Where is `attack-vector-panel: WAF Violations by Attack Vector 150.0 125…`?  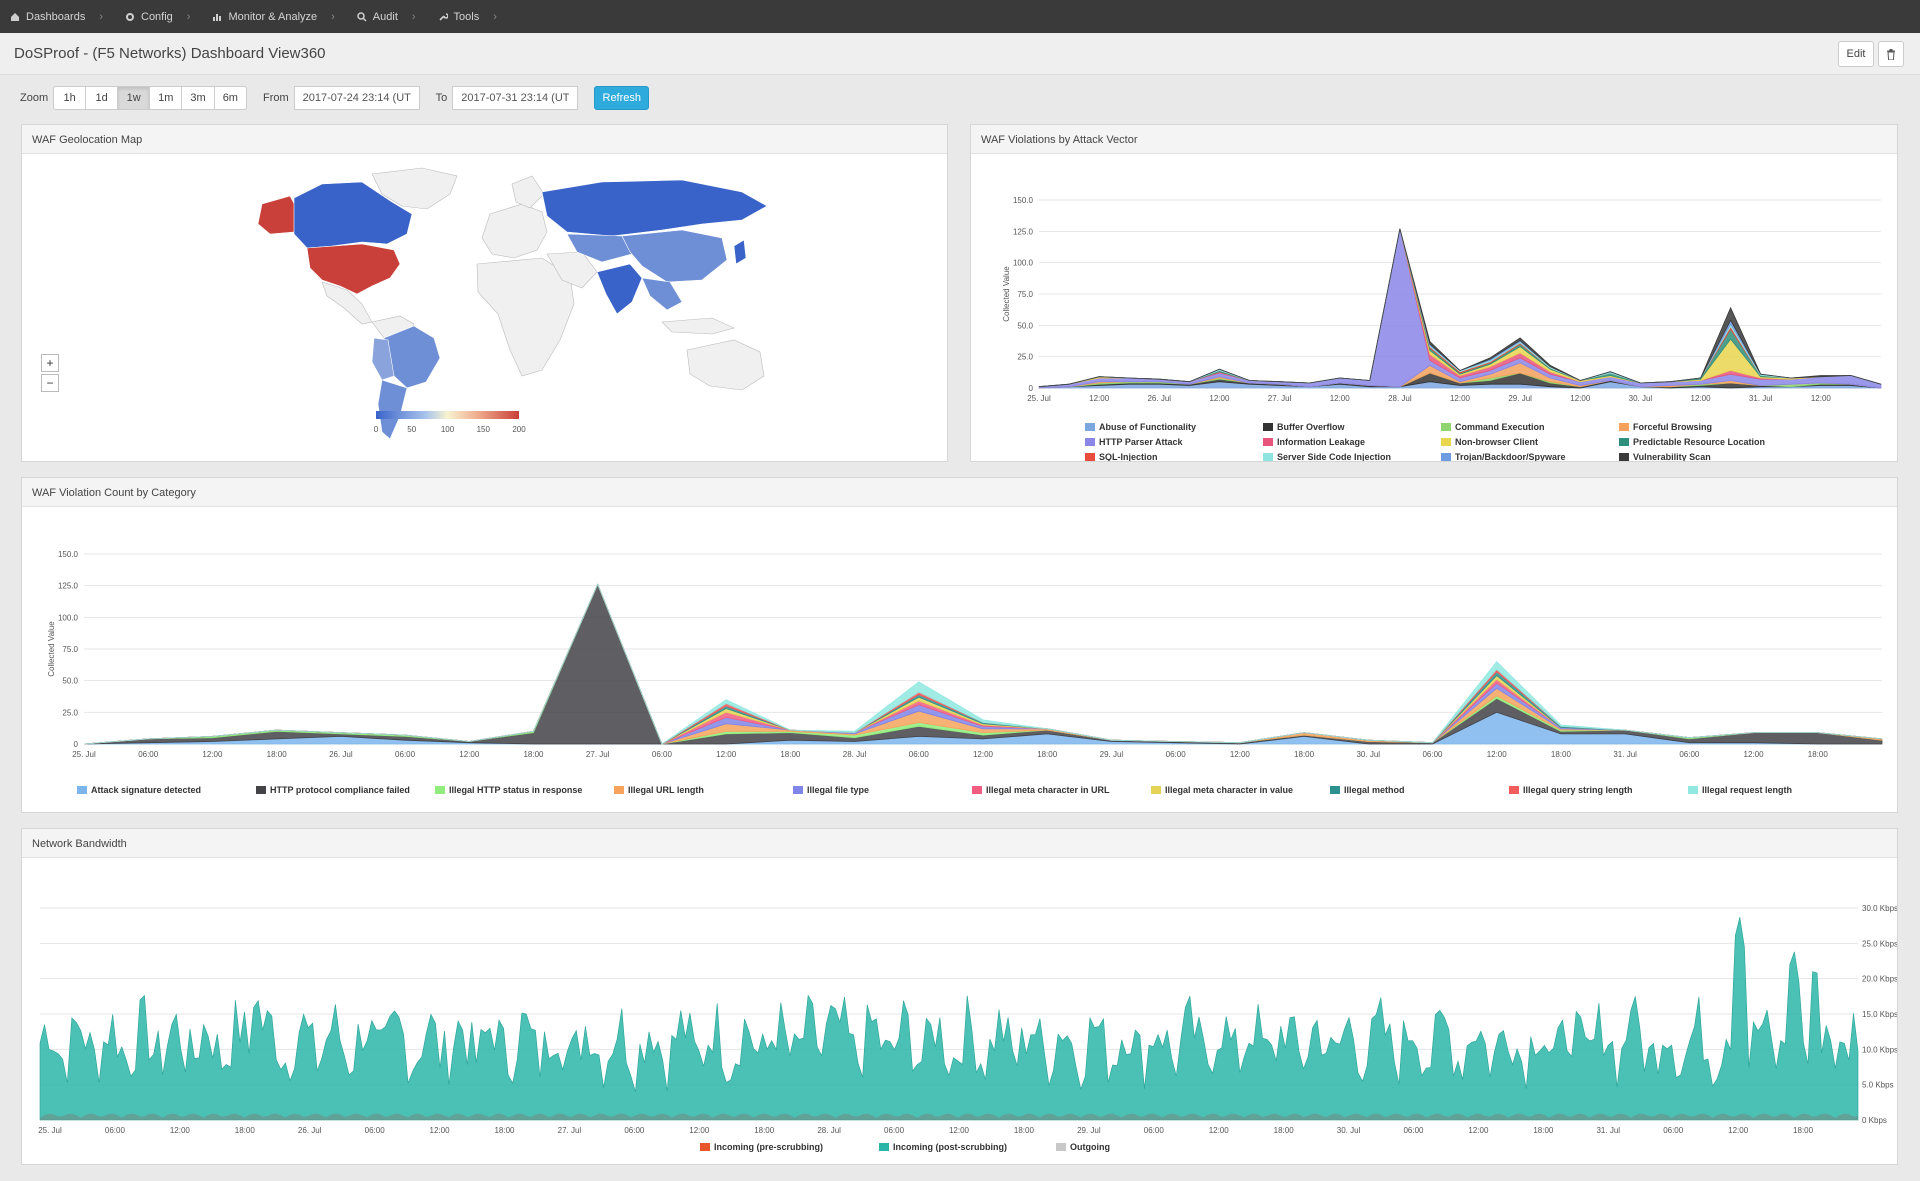 attack-vector-panel: WAF Violations by Attack Vector 150.0 125… is located at coordinates (1434, 293).